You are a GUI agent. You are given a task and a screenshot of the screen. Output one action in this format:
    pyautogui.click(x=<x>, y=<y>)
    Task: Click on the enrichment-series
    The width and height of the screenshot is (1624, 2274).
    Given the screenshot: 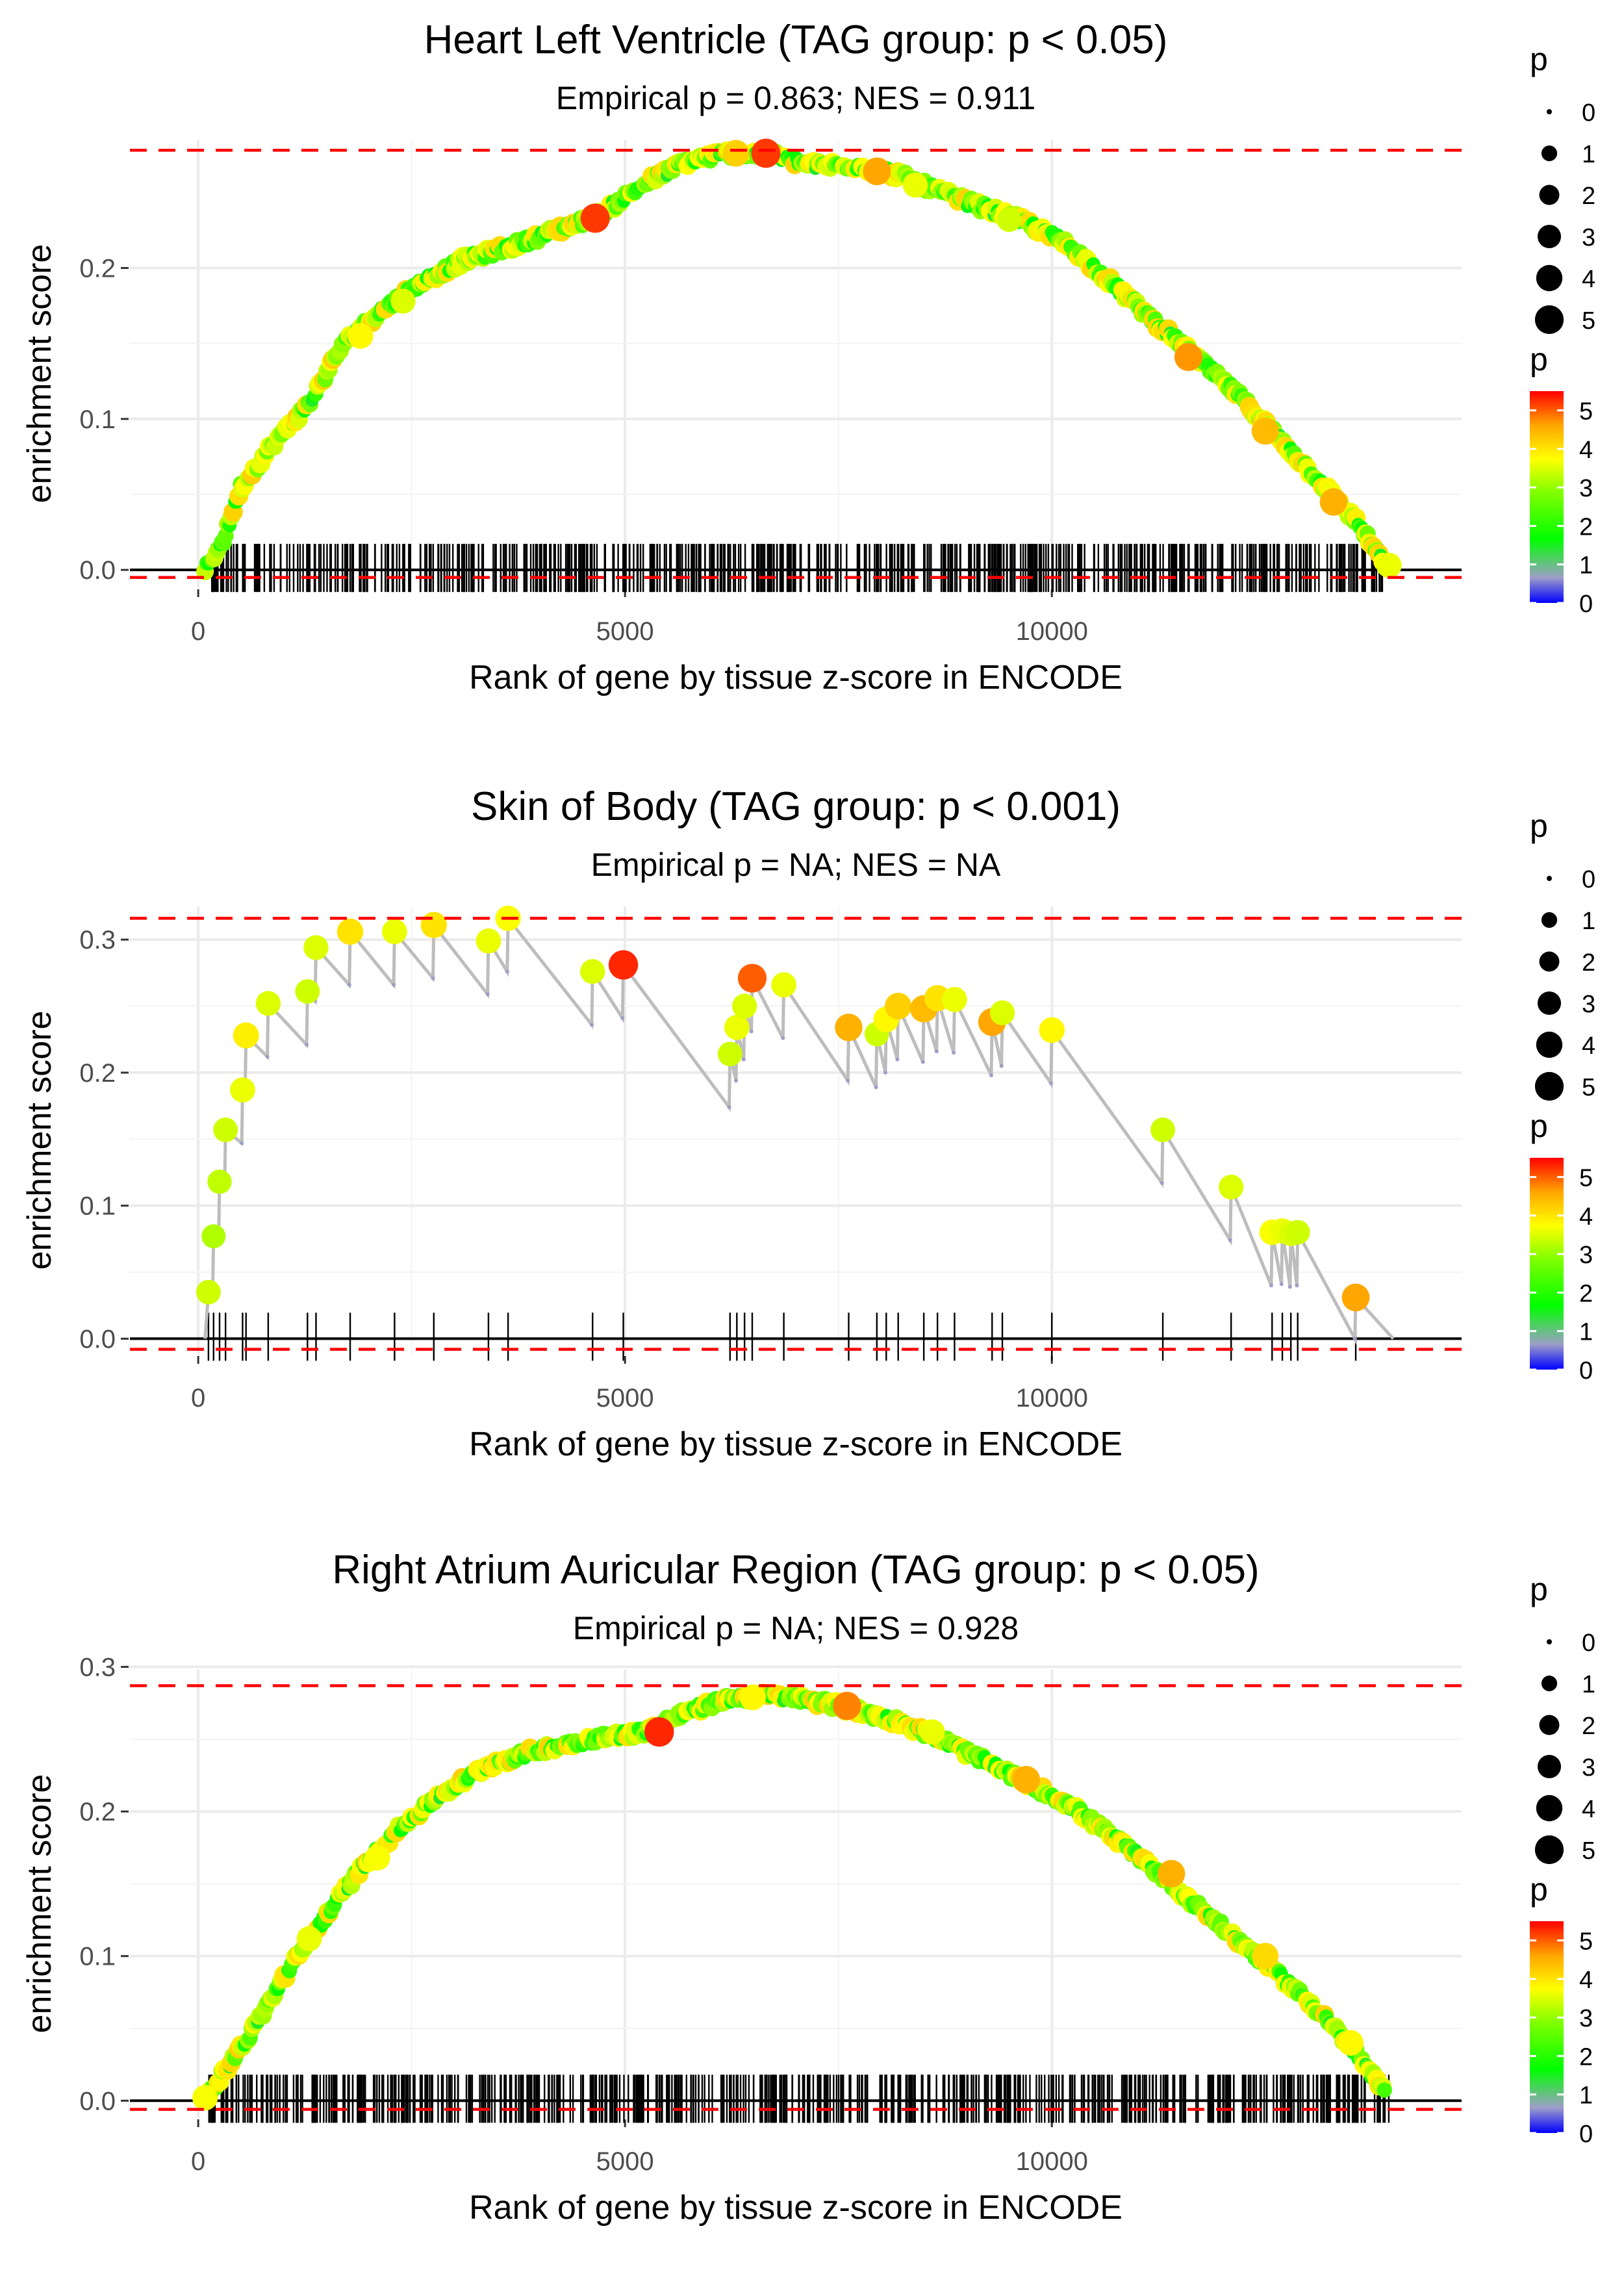 What is the action you would take?
    pyautogui.click(x=792, y=1897)
    